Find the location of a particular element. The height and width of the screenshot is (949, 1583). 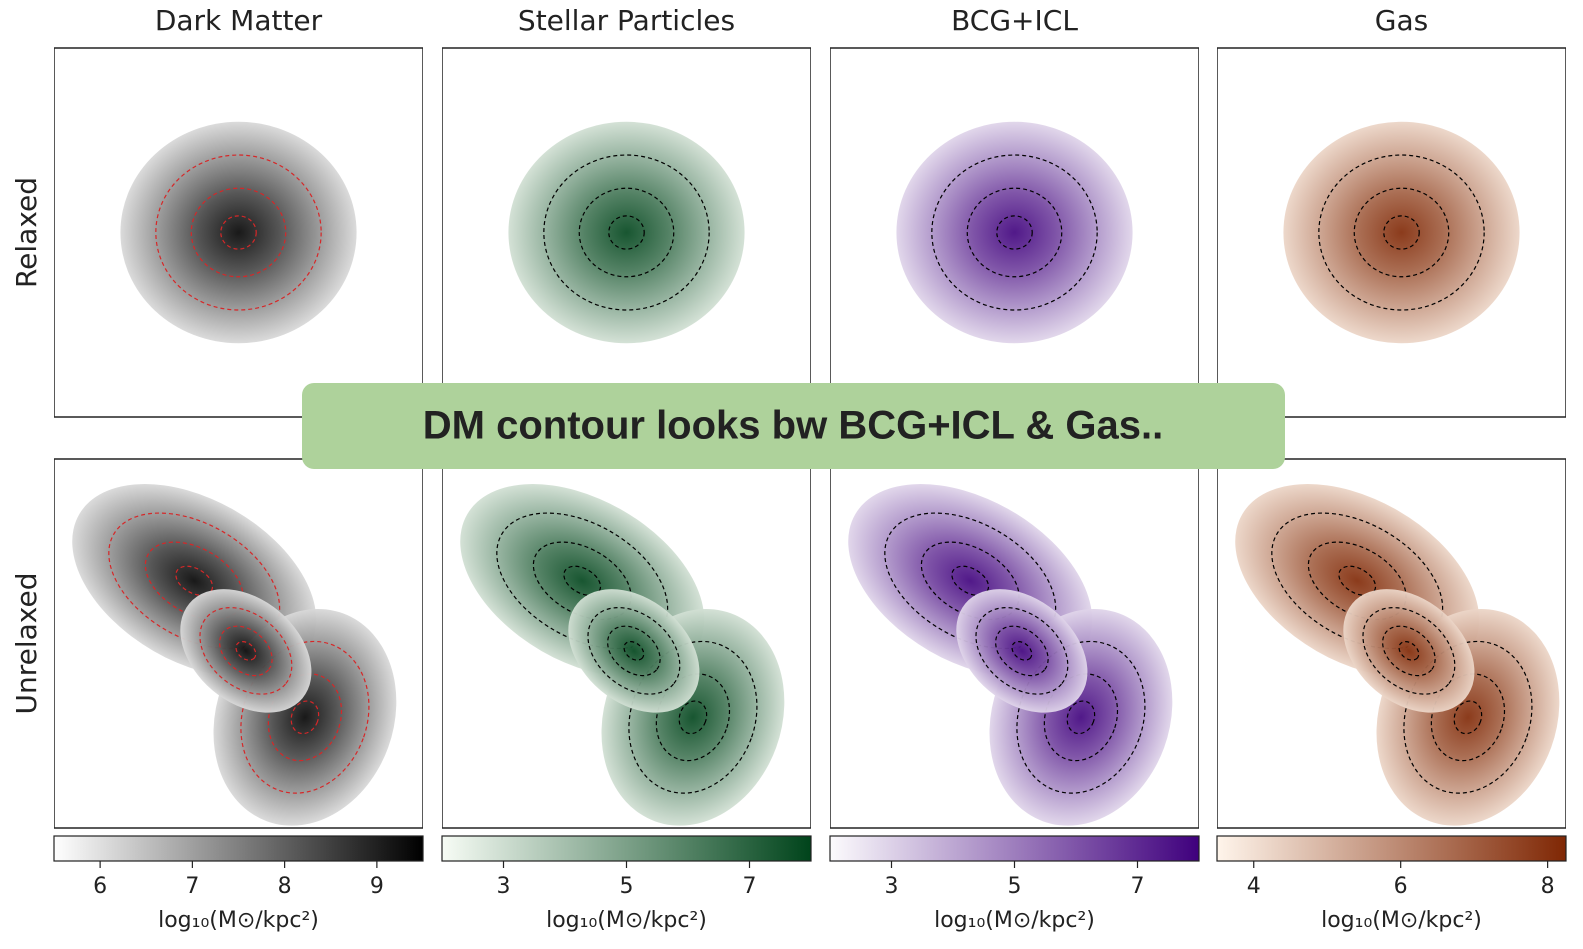

column-title: BCG+ICL is located at coordinates (1014, 20).